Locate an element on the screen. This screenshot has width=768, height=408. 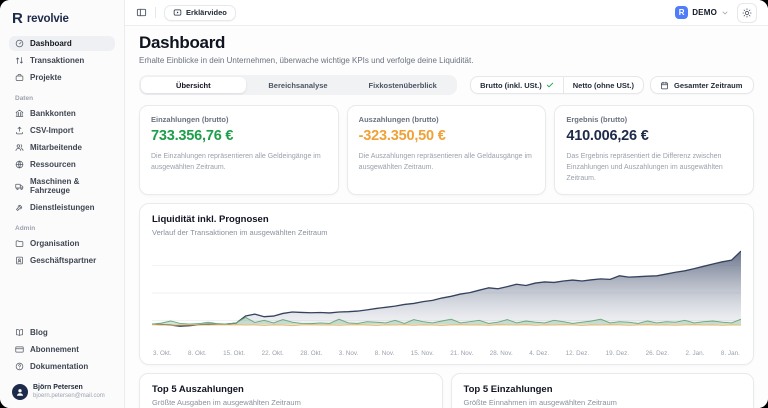
user-avatar is located at coordinates (20, 391).